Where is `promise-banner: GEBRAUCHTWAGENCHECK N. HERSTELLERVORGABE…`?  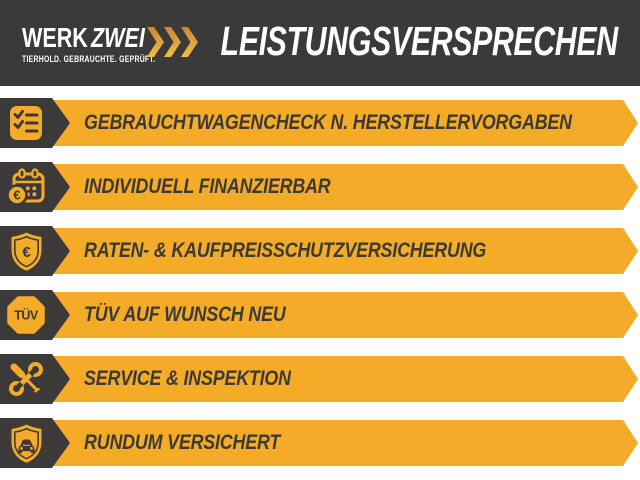
promise-banner: GEBRAUCHTWAGENCHECK N. HERSTELLERVORGABE… is located at coordinates (345, 123).